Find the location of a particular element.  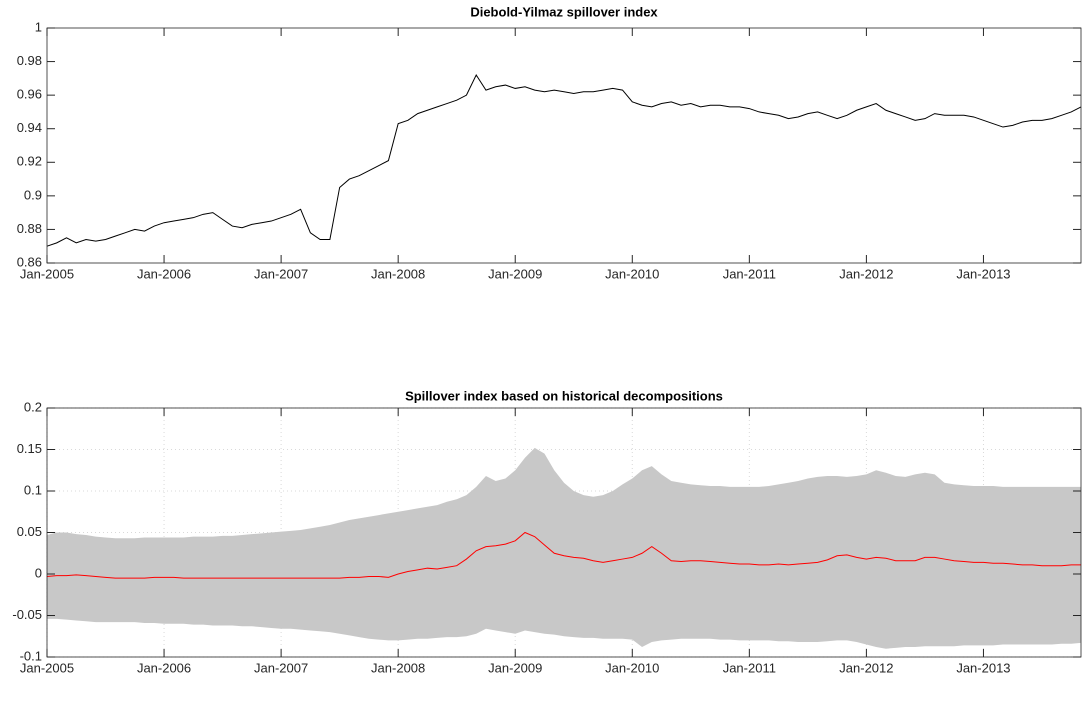

y-tick-label: 0 is located at coordinates (38, 572).